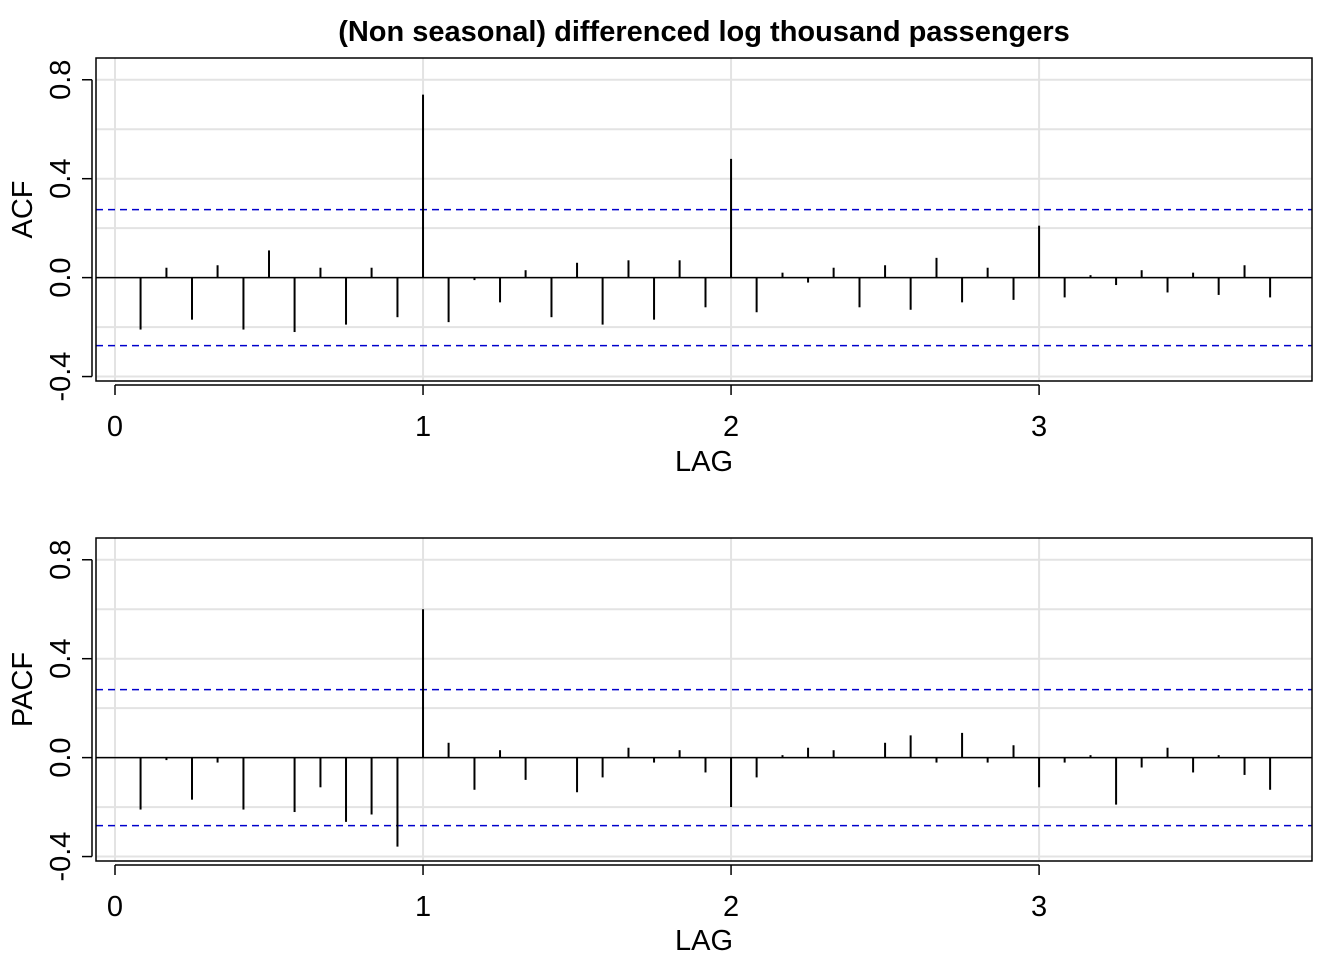 This screenshot has height=960, width=1344. What do you see at coordinates (115, 427) in the screenshot?
I see `acf-x-tick-label: 0` at bounding box center [115, 427].